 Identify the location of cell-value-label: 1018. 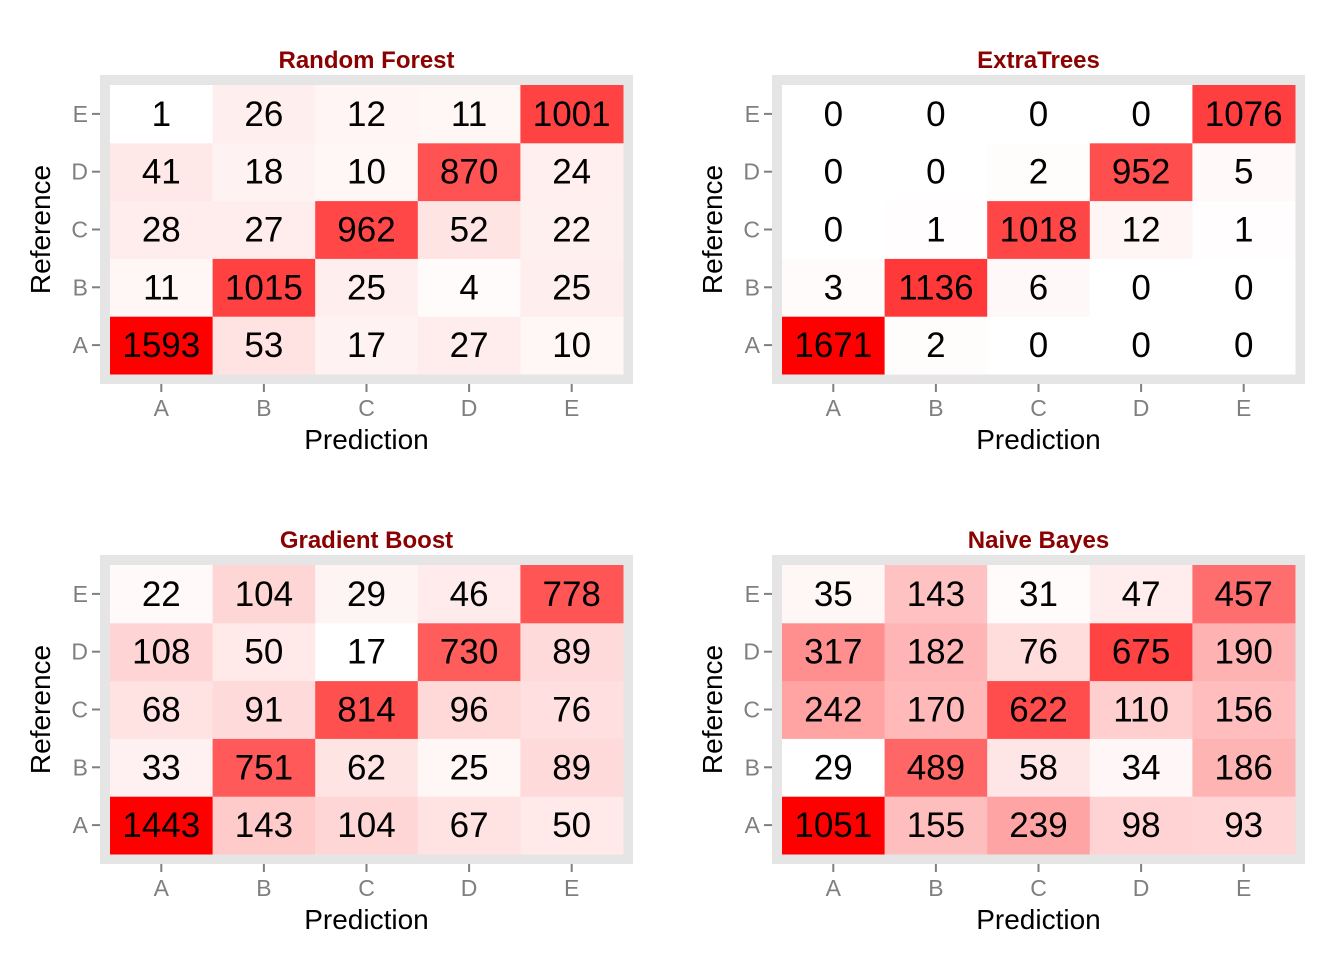
(1039, 230).